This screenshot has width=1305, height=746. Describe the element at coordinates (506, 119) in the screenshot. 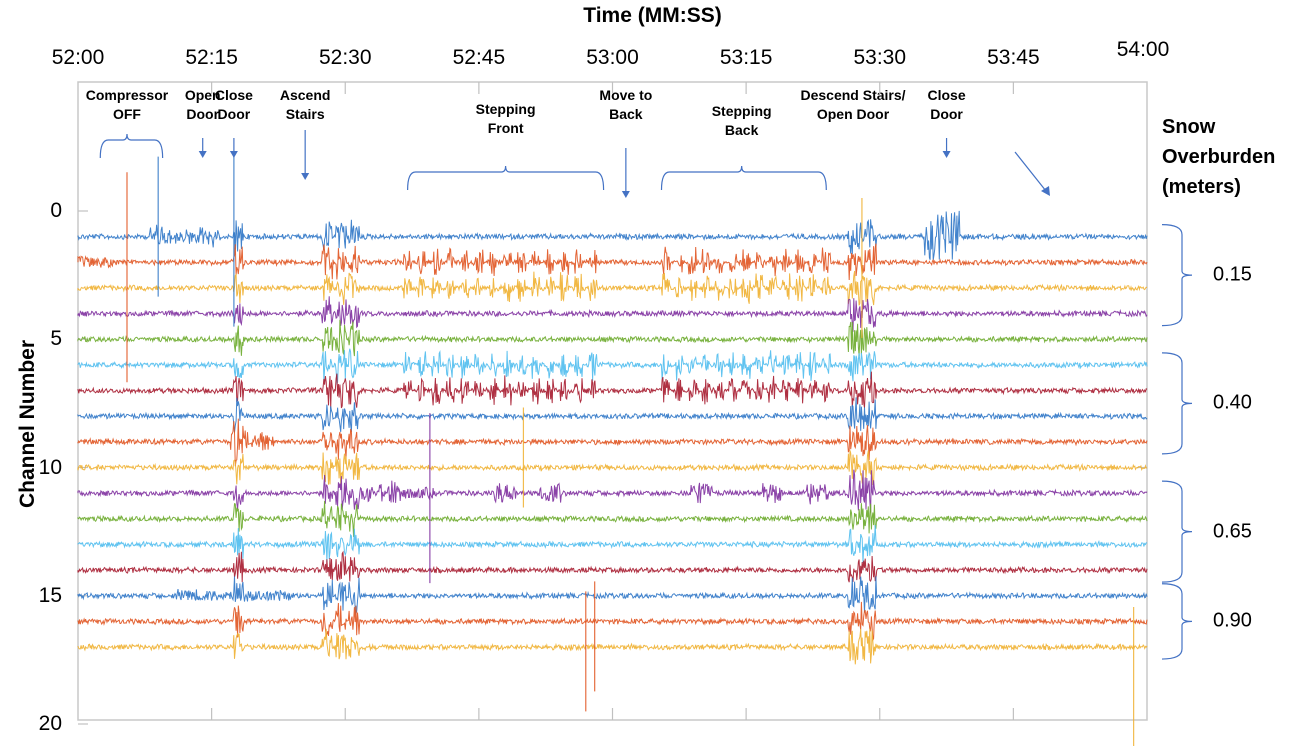

I see `event-label: Stepping Front` at that location.